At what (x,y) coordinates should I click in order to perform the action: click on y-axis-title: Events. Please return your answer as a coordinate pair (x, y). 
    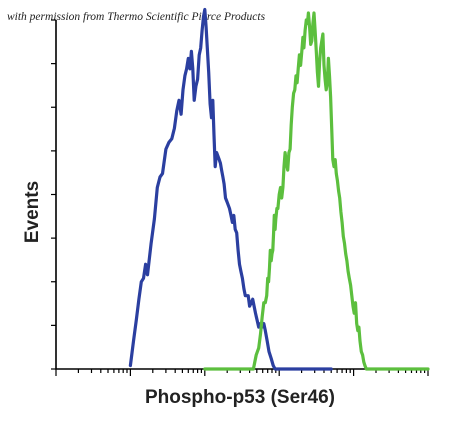
    Looking at the image, I should click on (32, 212).